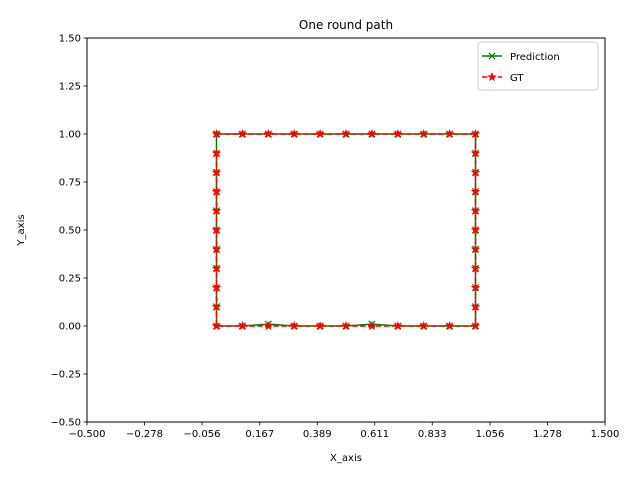 Image resolution: width=640 pixels, height=480 pixels. I want to click on x-tick-label: 0.389, so click(317, 434).